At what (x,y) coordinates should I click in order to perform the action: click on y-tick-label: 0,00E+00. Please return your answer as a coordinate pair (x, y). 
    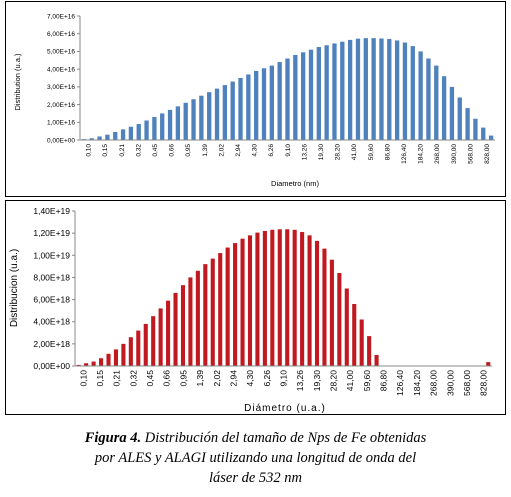
    Looking at the image, I should click on (51, 366).